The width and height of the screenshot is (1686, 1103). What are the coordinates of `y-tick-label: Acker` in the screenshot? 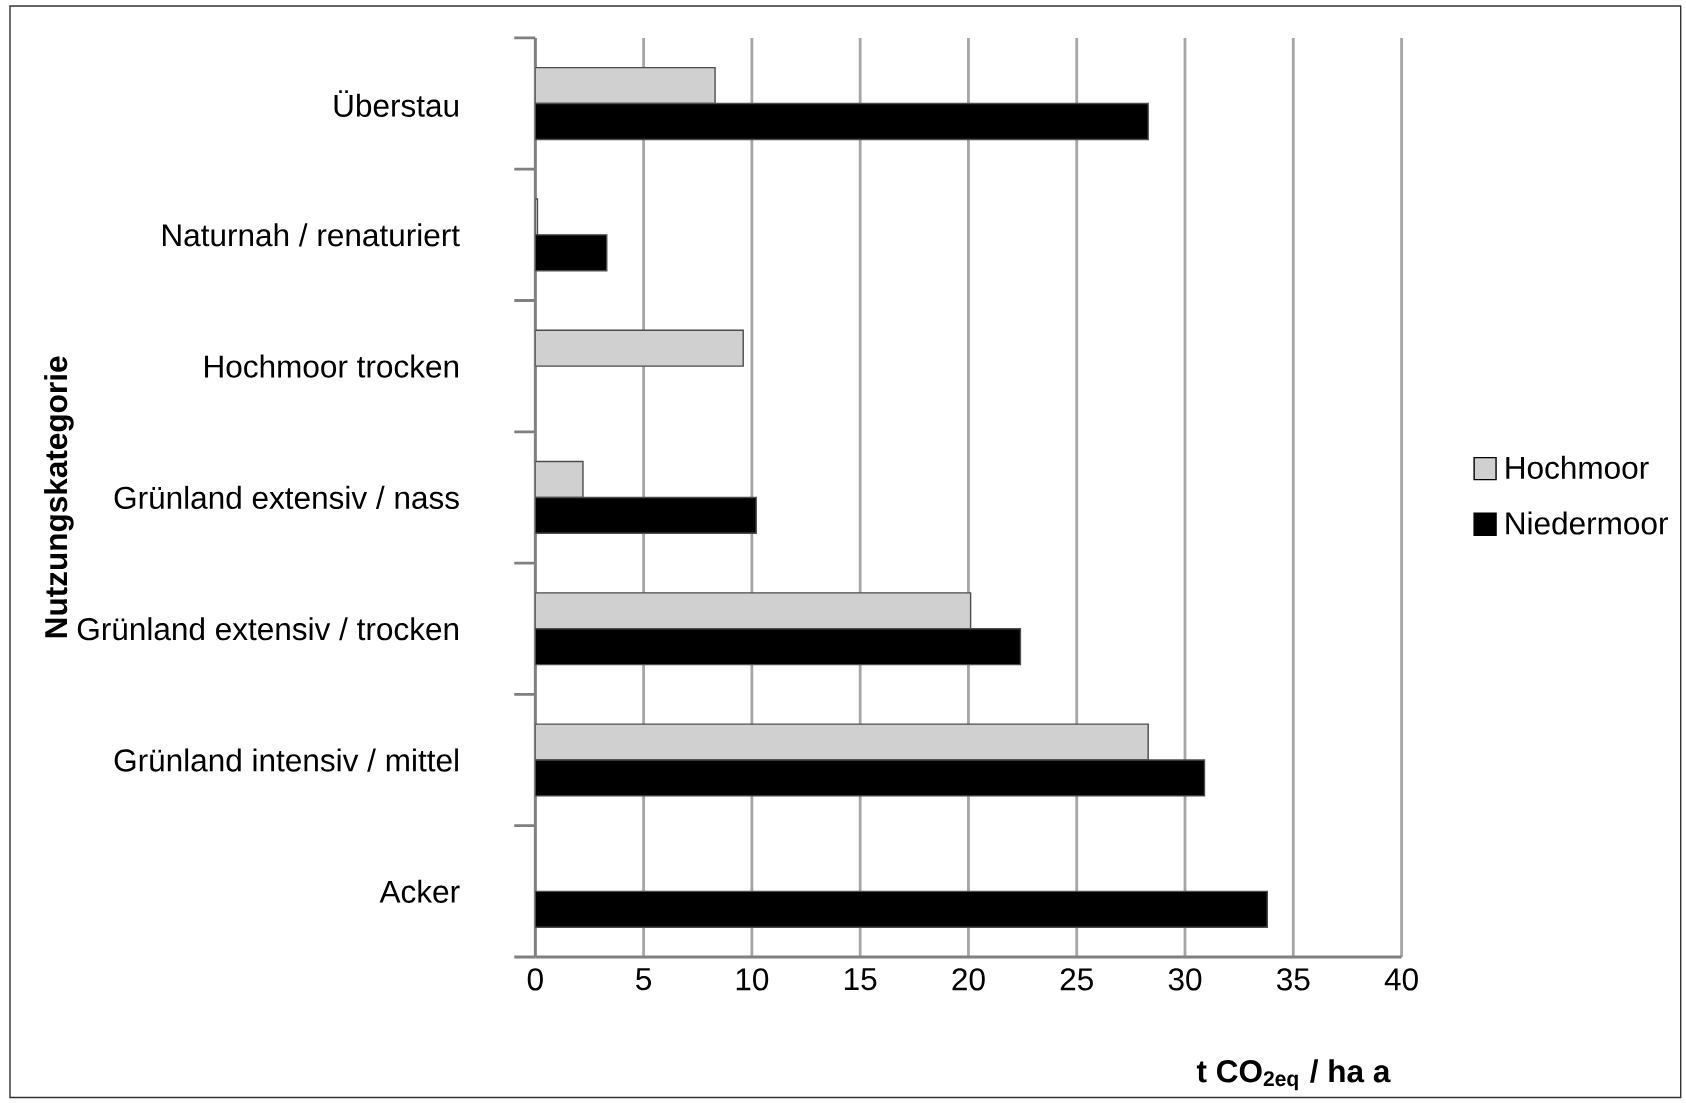 It's located at (419, 891).